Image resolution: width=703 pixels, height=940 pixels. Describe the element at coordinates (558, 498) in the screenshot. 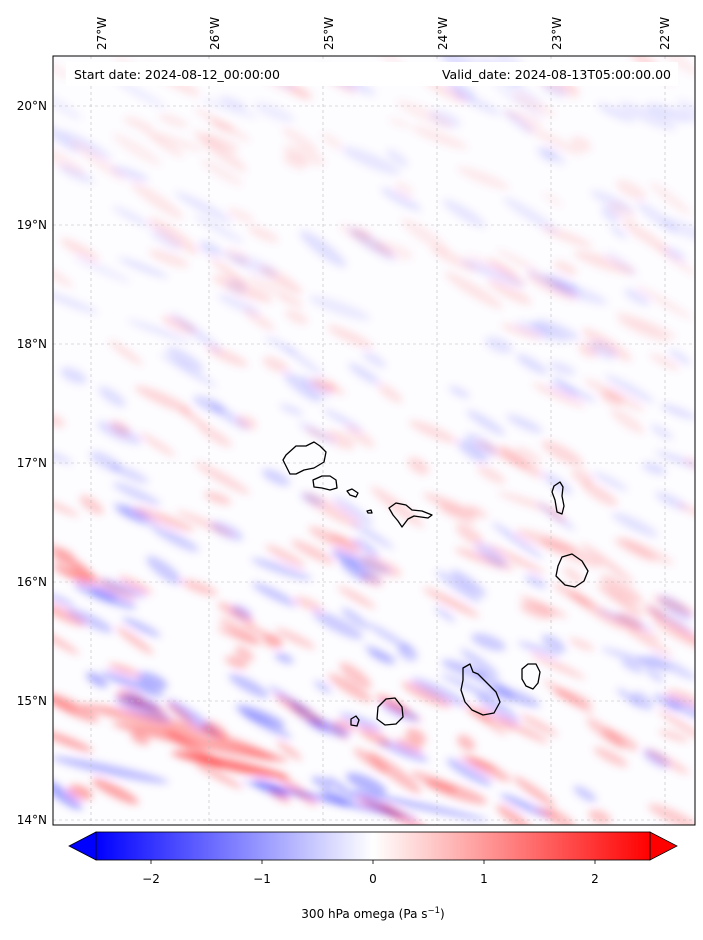

I see `island-sal` at that location.